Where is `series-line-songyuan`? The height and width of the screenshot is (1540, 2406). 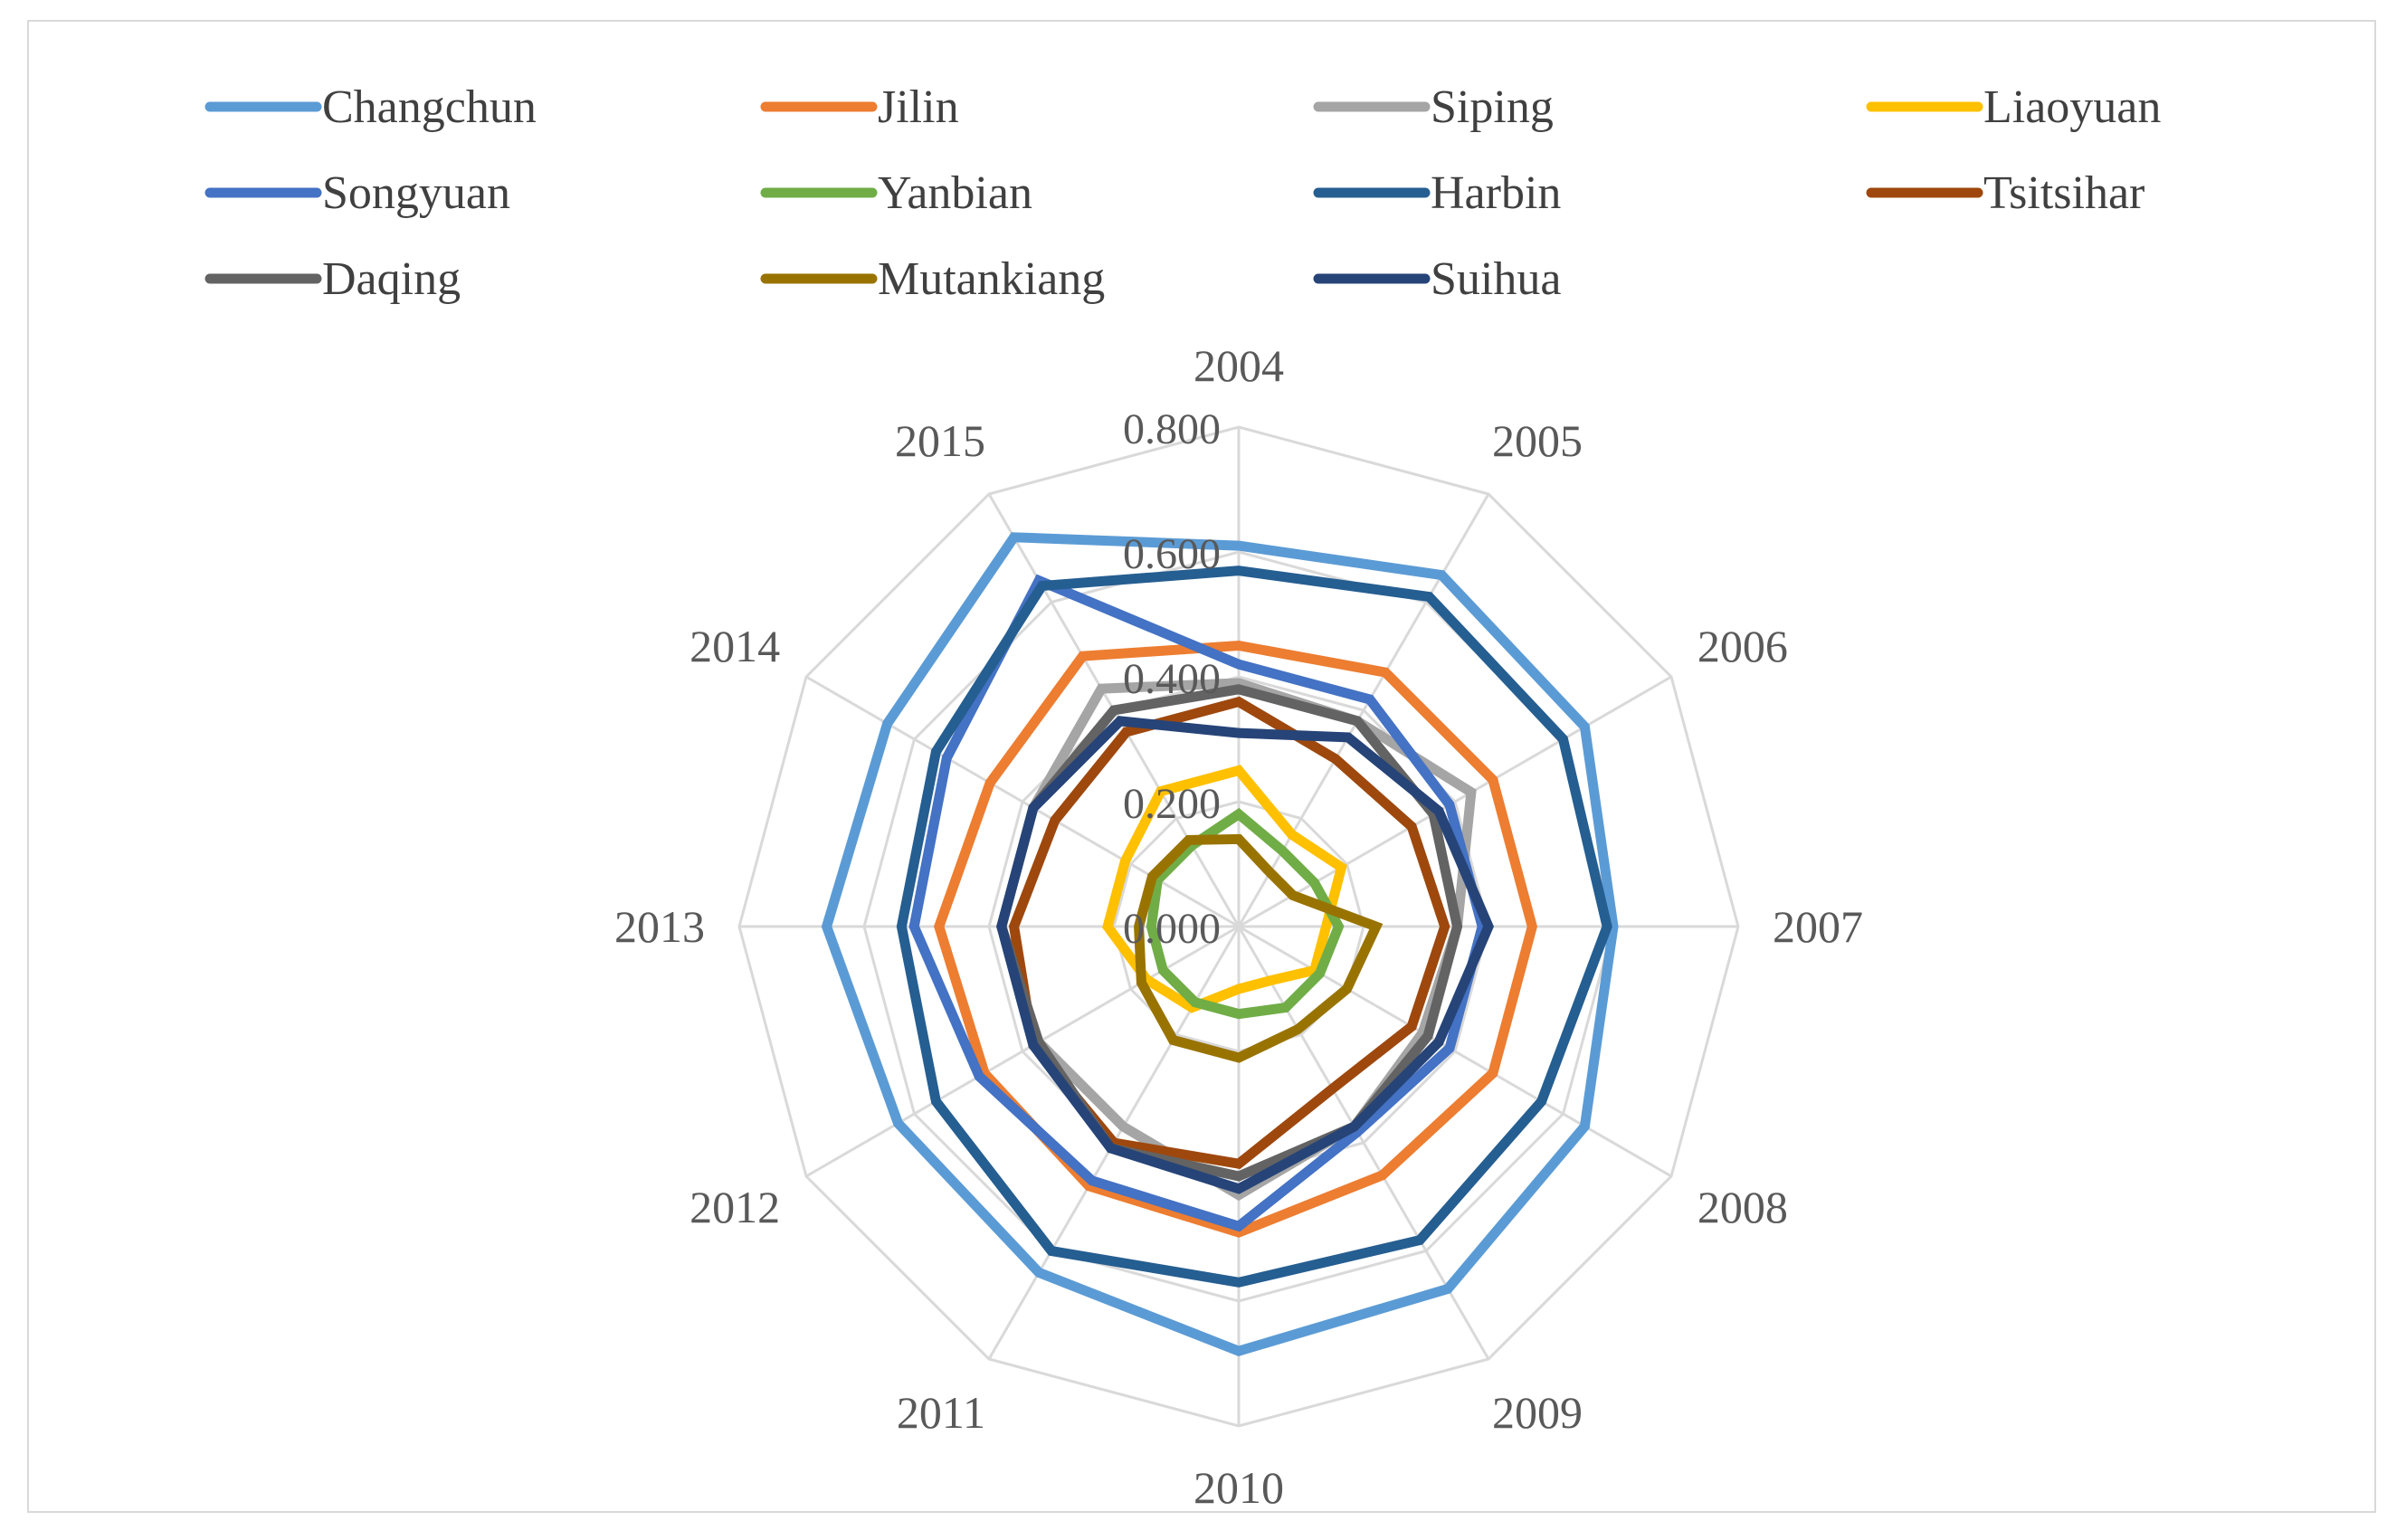 series-line-songyuan is located at coordinates (1198, 903).